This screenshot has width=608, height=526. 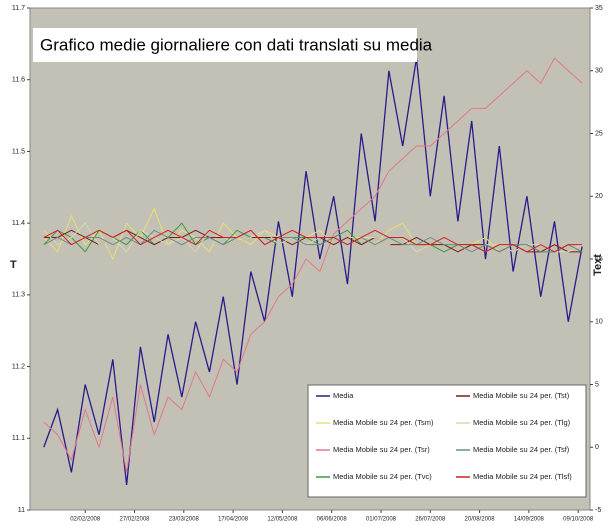 What do you see at coordinates (282, 520) in the screenshot?
I see `x-tick-label: 12/05/2008` at bounding box center [282, 520].